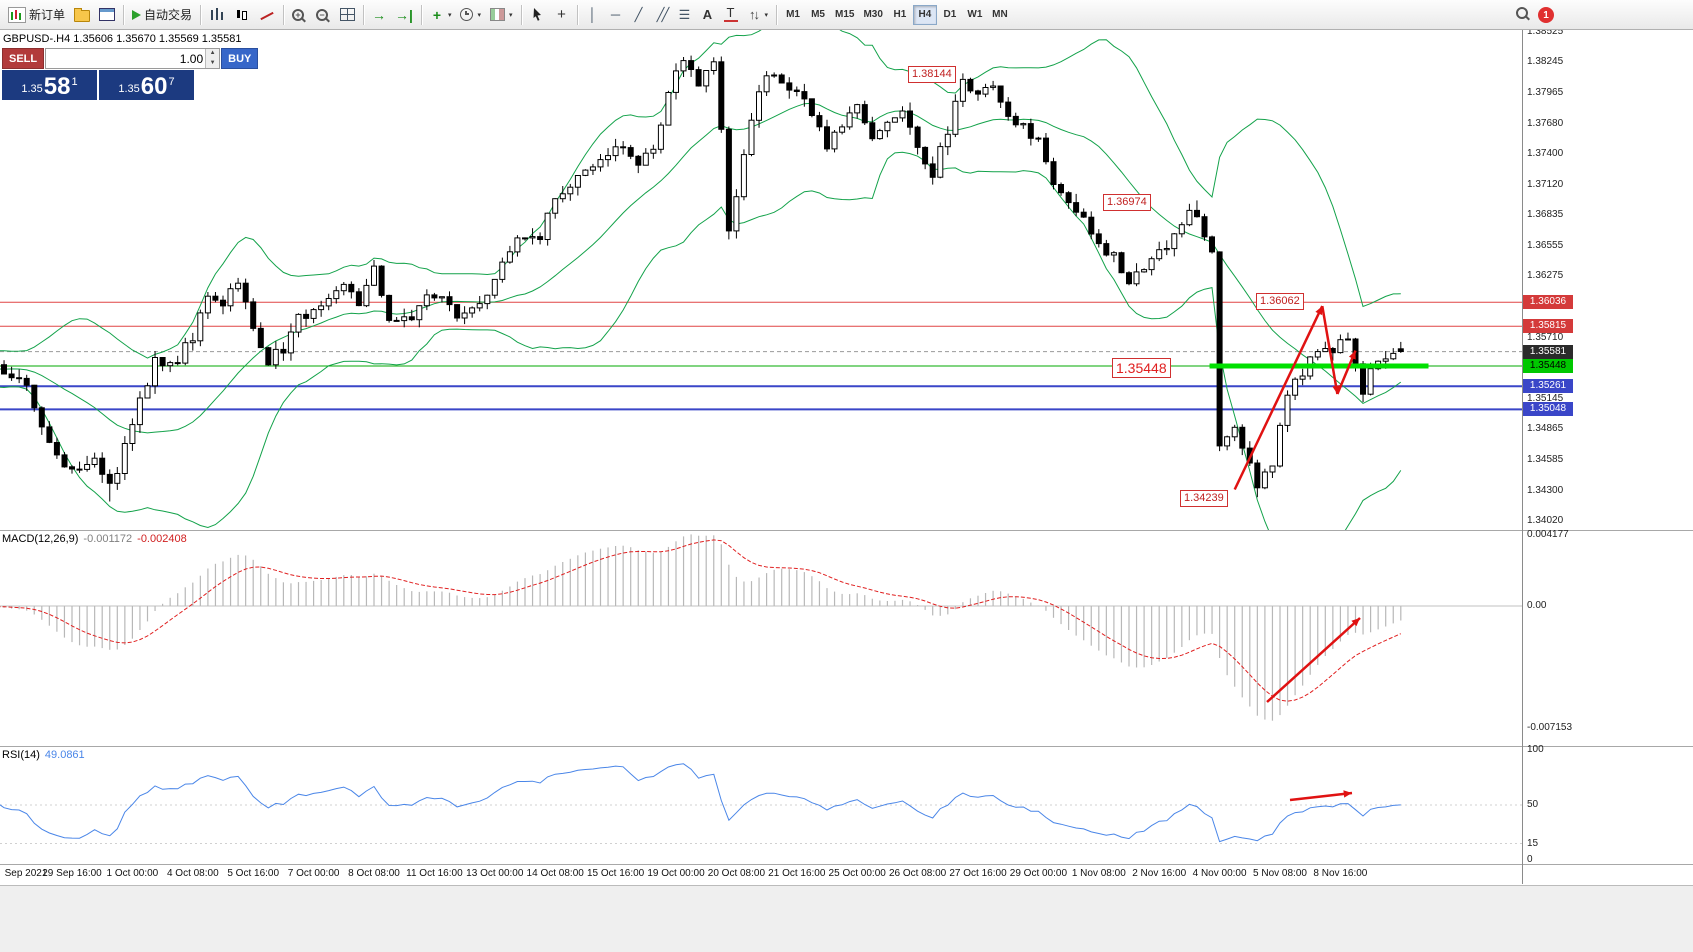 This screenshot has width=1693, height=952. I want to click on time-axis-label: 13 Oct 00:00, so click(495, 873).